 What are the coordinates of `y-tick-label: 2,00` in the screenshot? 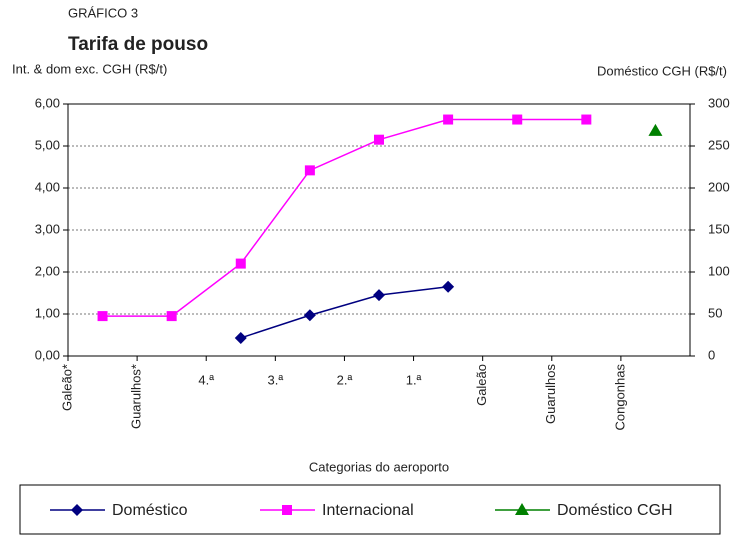 It's located at (47, 270).